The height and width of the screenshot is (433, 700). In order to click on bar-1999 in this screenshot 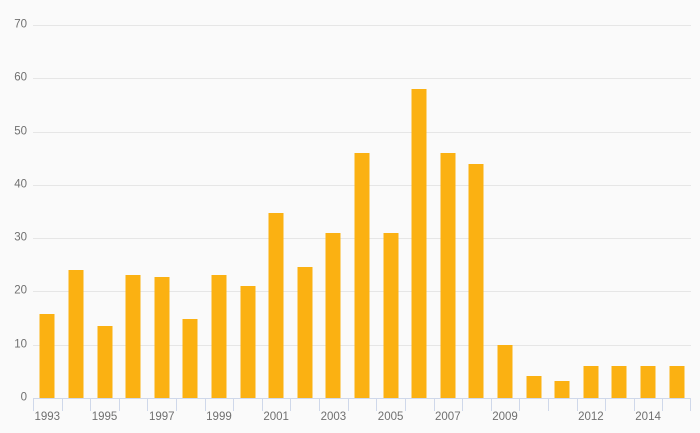, I will do `click(219, 336)`.